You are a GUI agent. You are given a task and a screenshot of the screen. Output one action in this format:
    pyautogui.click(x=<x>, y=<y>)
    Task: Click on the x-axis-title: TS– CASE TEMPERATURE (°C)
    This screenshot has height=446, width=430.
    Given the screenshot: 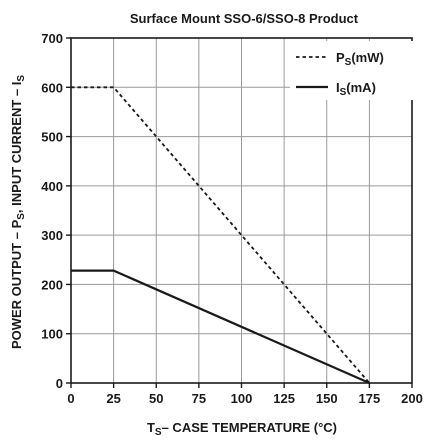 What is the action you would take?
    pyautogui.click(x=242, y=429)
    